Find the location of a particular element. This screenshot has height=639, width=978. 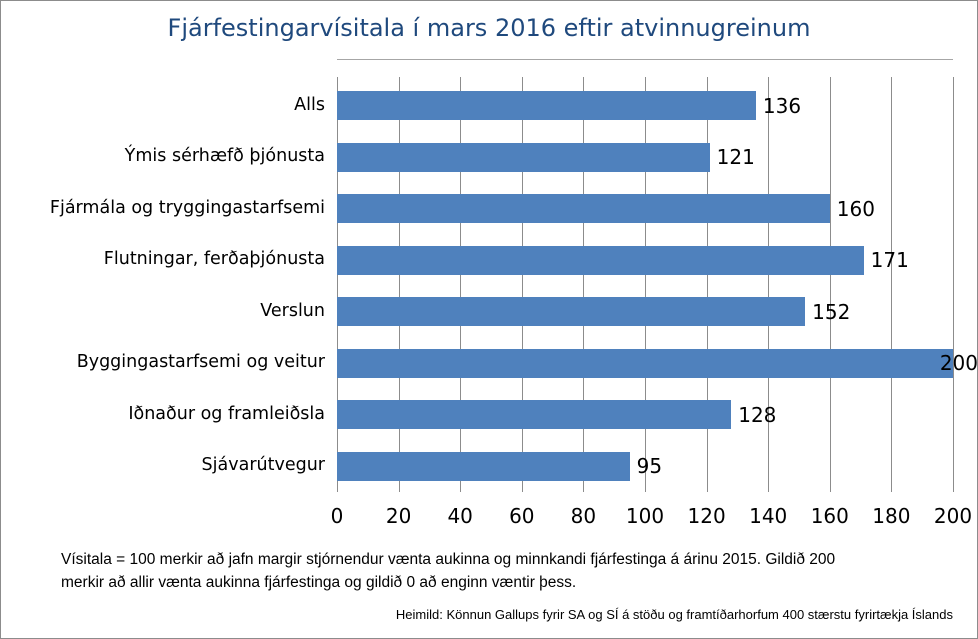

bar-value-label: 128 is located at coordinates (757, 414).